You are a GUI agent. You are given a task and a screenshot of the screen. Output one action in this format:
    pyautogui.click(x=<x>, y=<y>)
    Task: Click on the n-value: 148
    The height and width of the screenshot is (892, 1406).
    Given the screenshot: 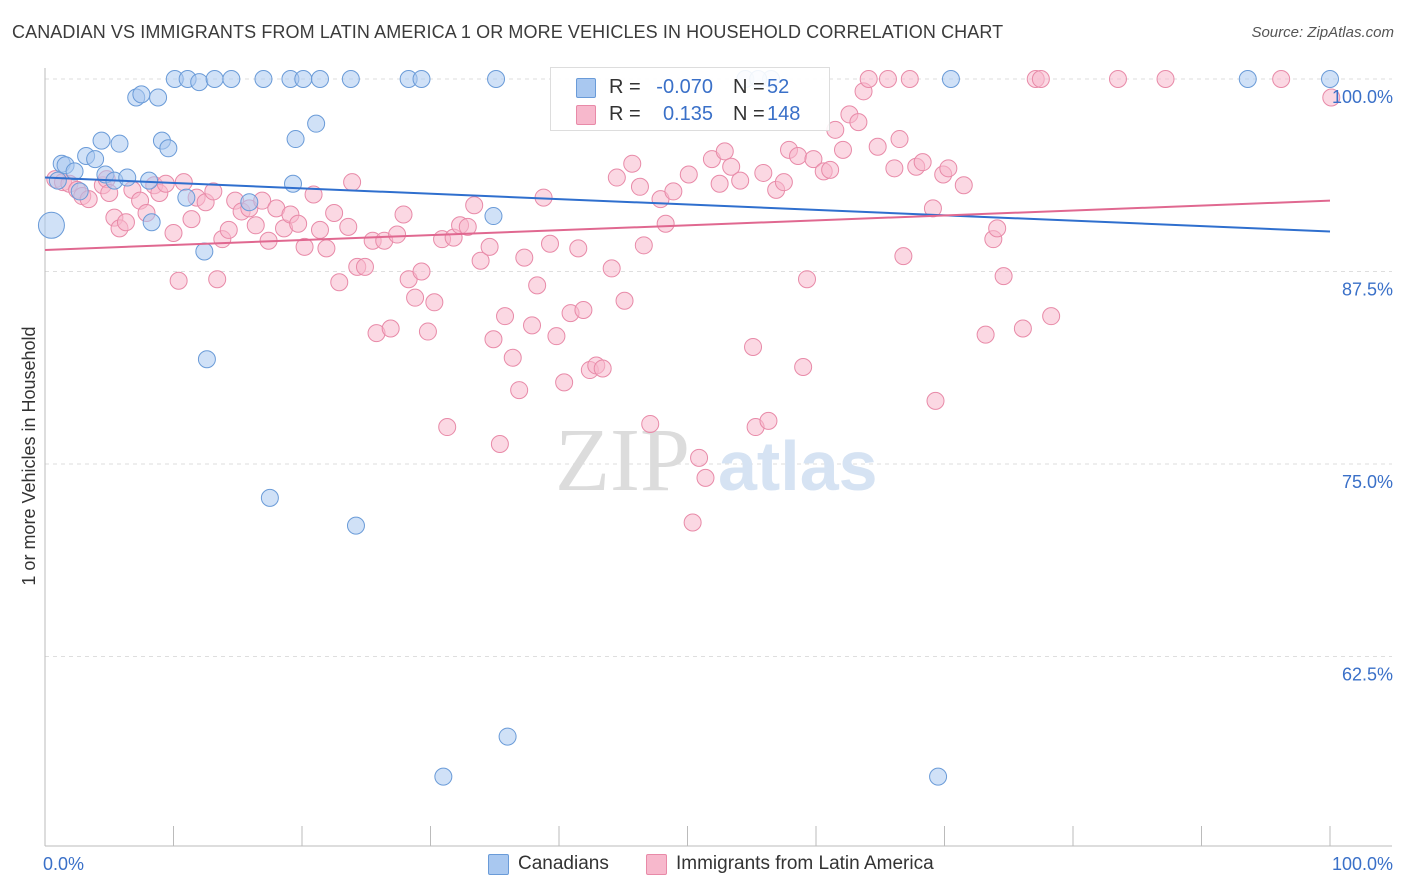 What is the action you would take?
    pyautogui.click(x=784, y=114)
    